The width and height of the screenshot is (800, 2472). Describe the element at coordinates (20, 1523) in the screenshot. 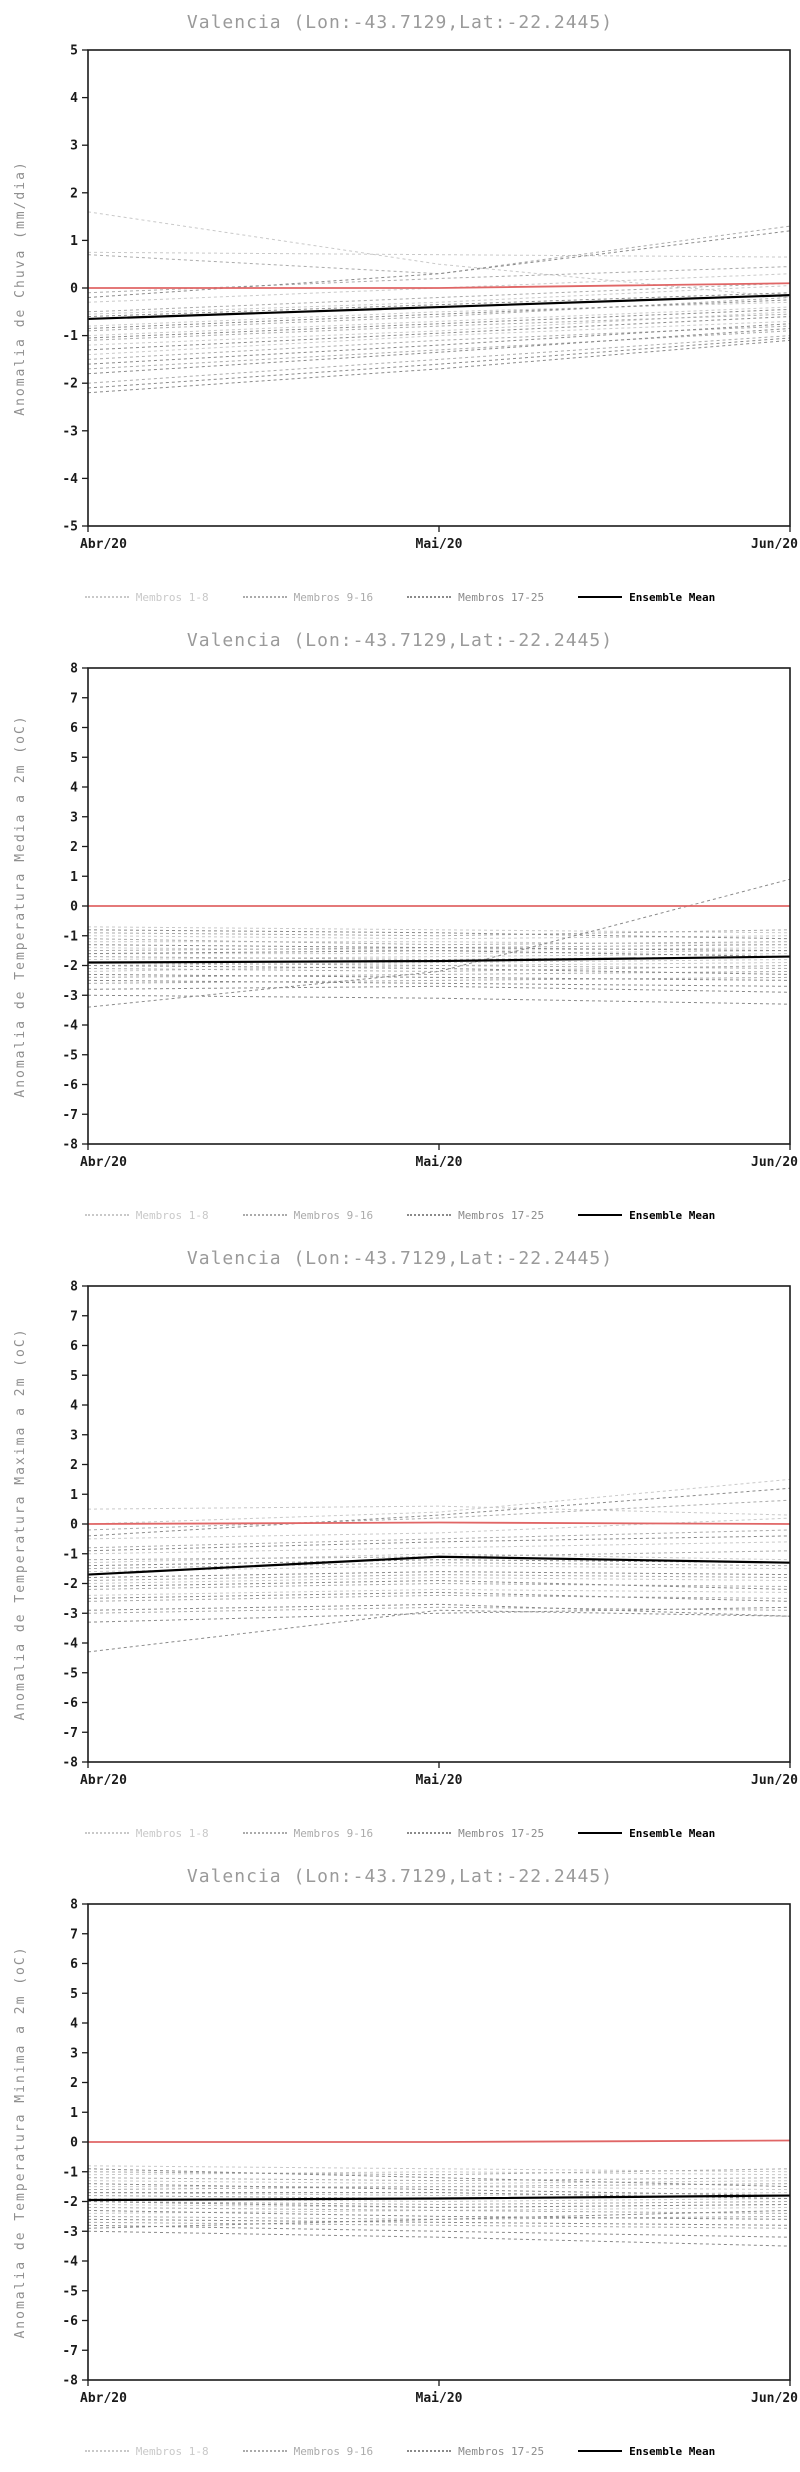

I see `svg-text:Anomalia de Temperatura Maxima: Anomalia de Temperatura Maxima a 2m (oC)` at that location.